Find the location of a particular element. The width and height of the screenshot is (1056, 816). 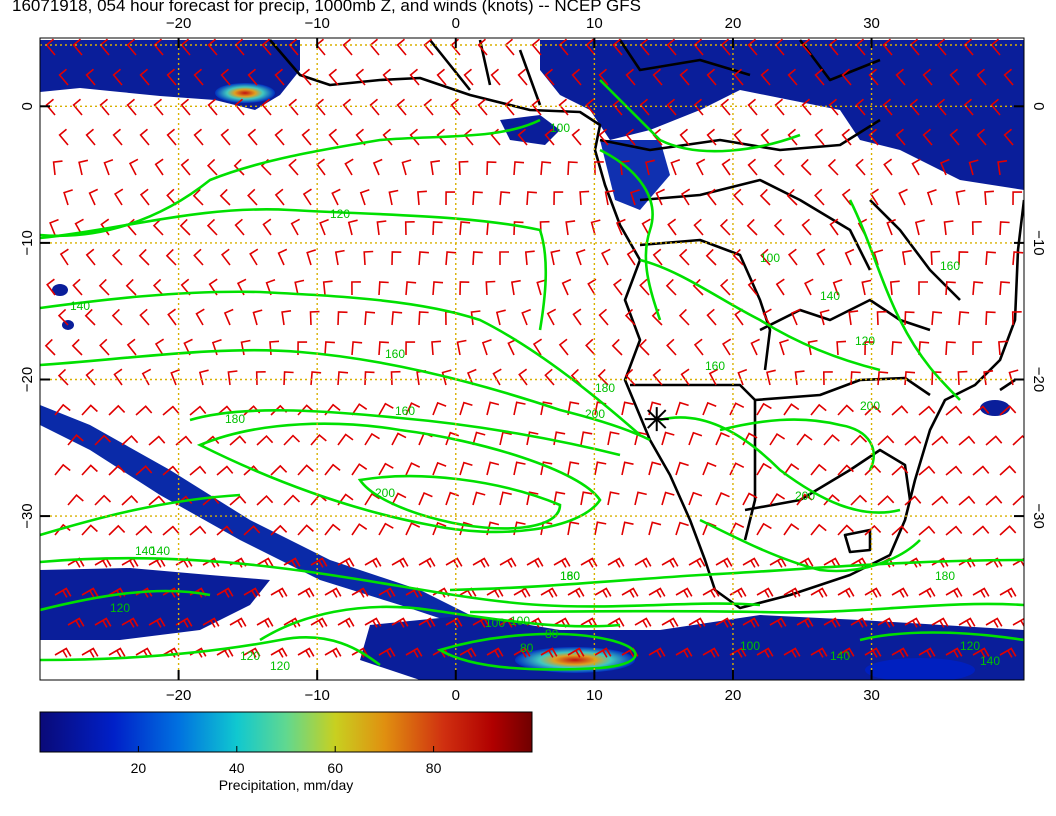

lat-label-right-2: −20 is located at coordinates (1038, 379).